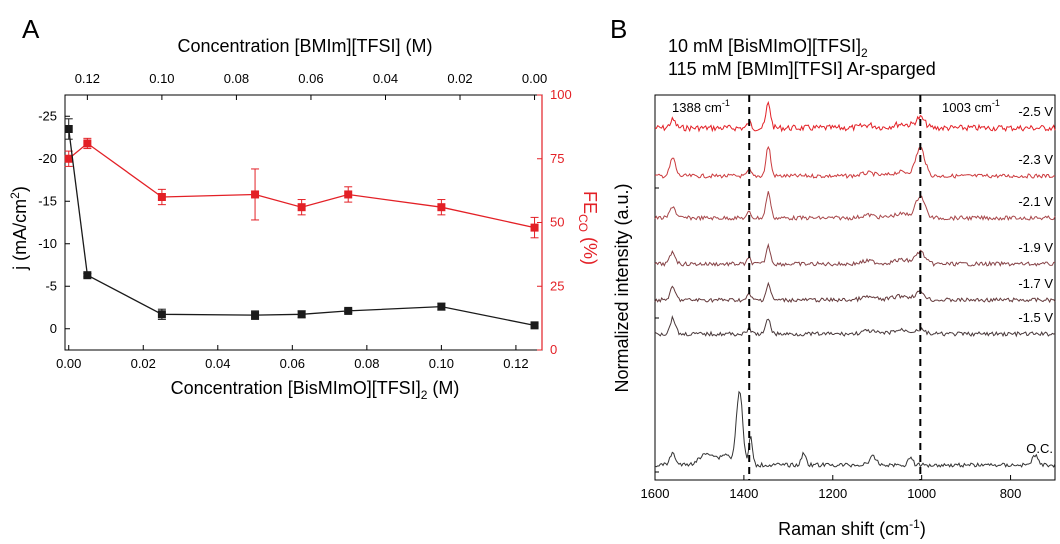 The image size is (1060, 544). I want to click on top-x-axis: 0.12 0.10 0.08 0.06 0.04 0.02 0.00, so click(311, 85).